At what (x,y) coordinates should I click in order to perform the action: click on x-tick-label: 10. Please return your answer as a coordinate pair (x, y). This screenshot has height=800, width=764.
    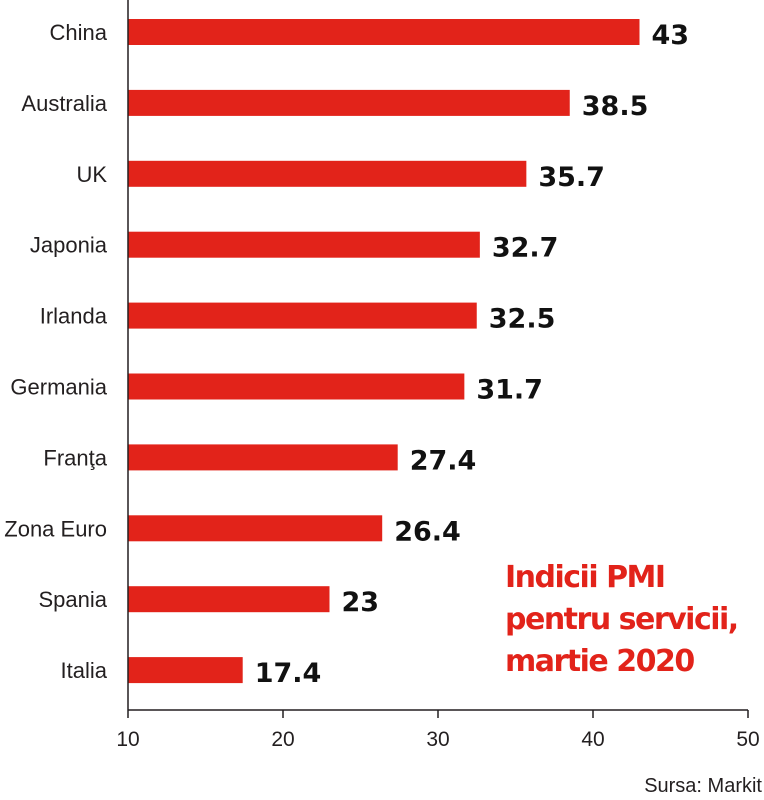
    Looking at the image, I should click on (127, 739).